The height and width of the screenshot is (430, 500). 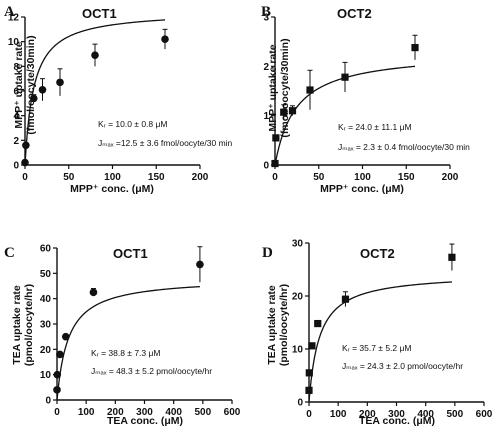 I want to click on y-tick-label: 3, so click(x=266, y=18).